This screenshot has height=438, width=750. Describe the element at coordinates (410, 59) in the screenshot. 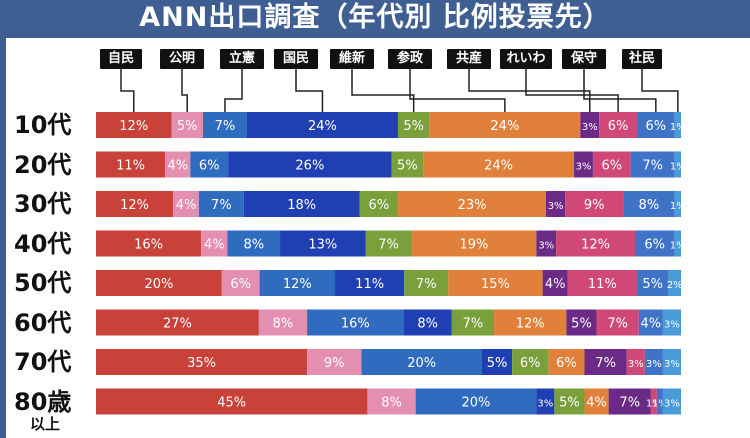

I see `legend-item: 参政` at that location.